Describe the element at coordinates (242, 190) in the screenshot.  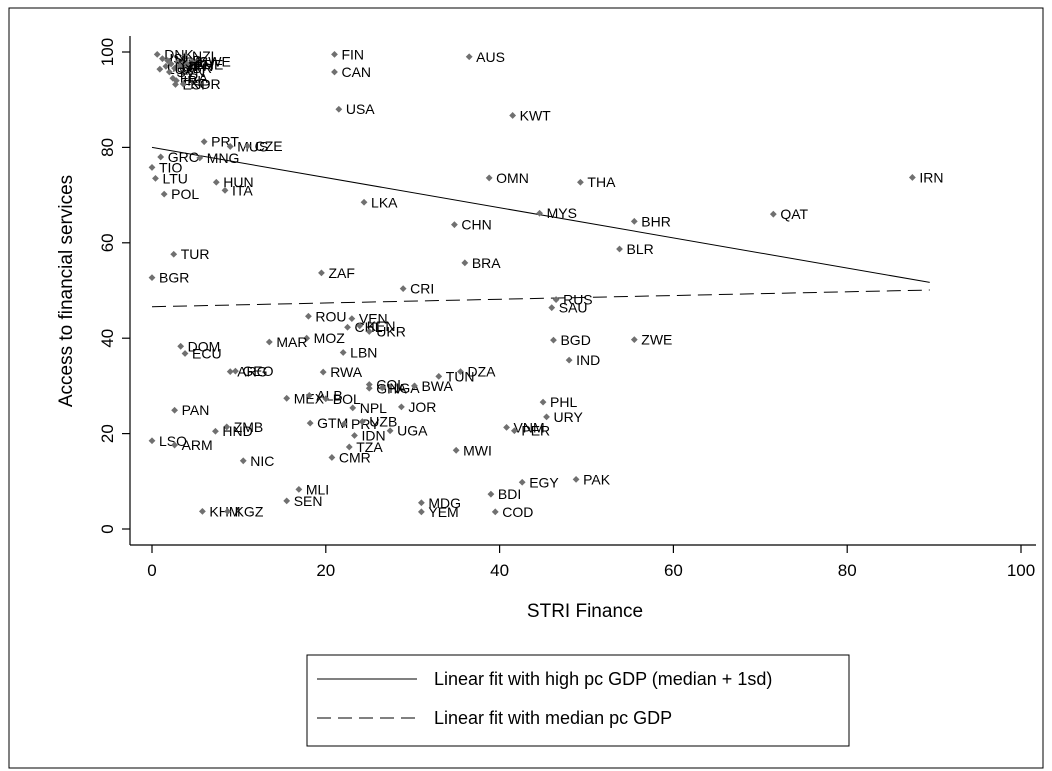
I see `point-label-ita: ITA` at that location.